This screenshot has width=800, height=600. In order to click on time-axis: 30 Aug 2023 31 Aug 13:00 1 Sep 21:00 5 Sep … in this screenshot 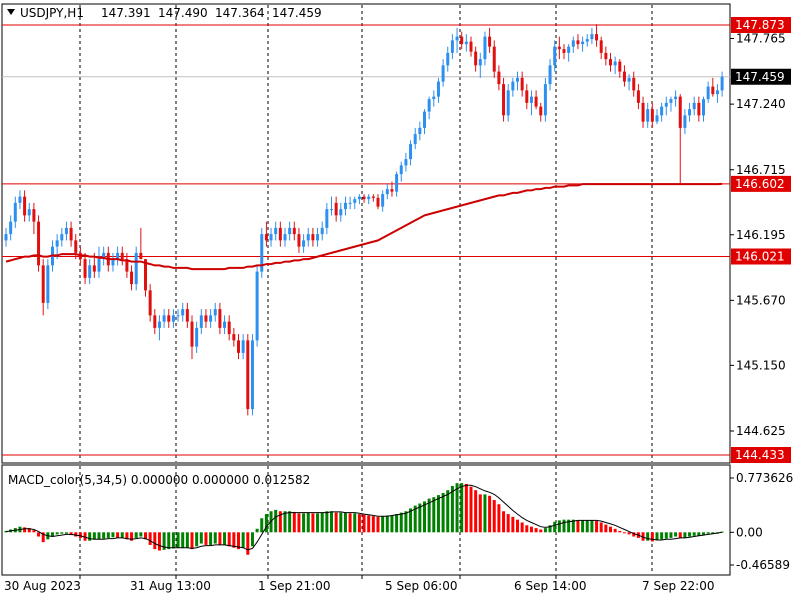, I will do `click(359, 584)`.